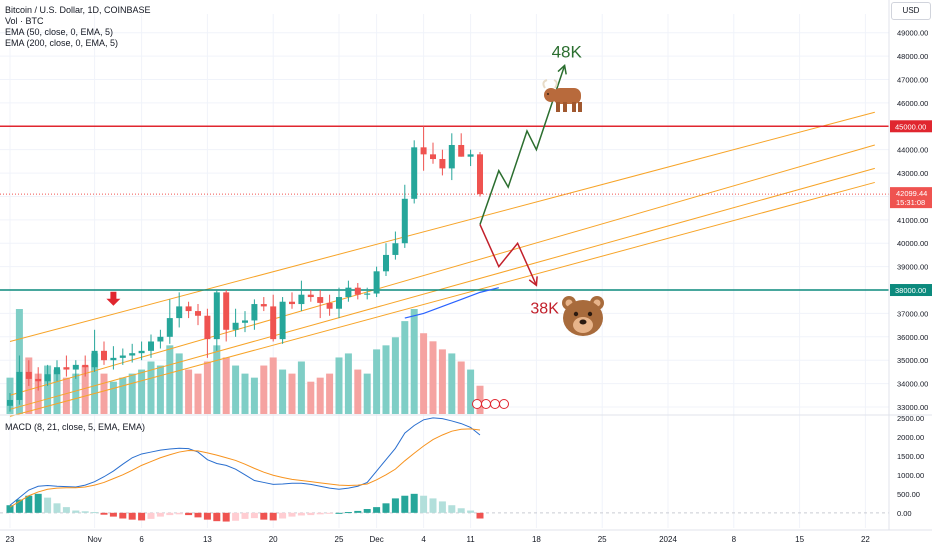 Image resolution: width=932 pixels, height=555 pixels. What do you see at coordinates (10, 539) in the screenshot?
I see `time-tick-label: 23` at bounding box center [10, 539].